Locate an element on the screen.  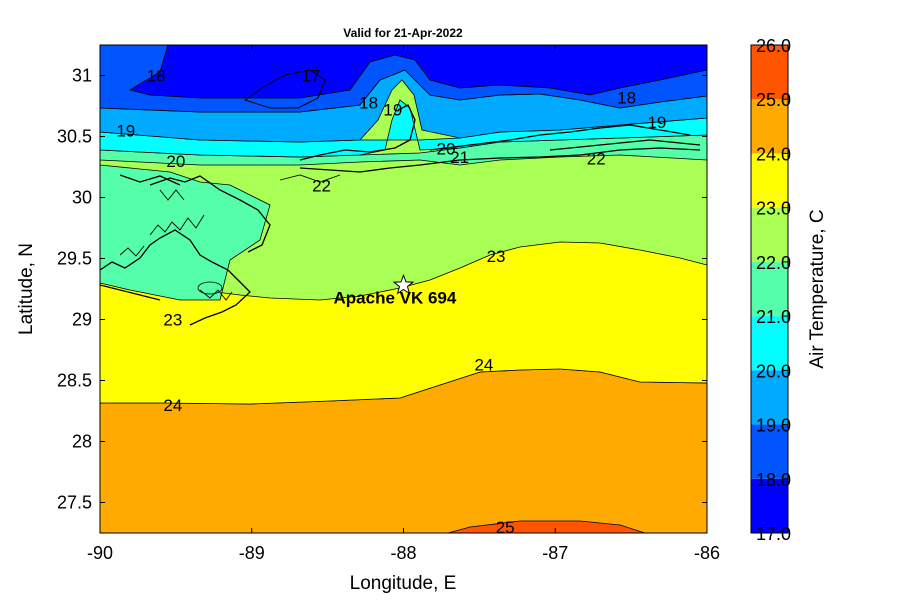
y-tick-label: 27.5 is located at coordinates (74, 503).